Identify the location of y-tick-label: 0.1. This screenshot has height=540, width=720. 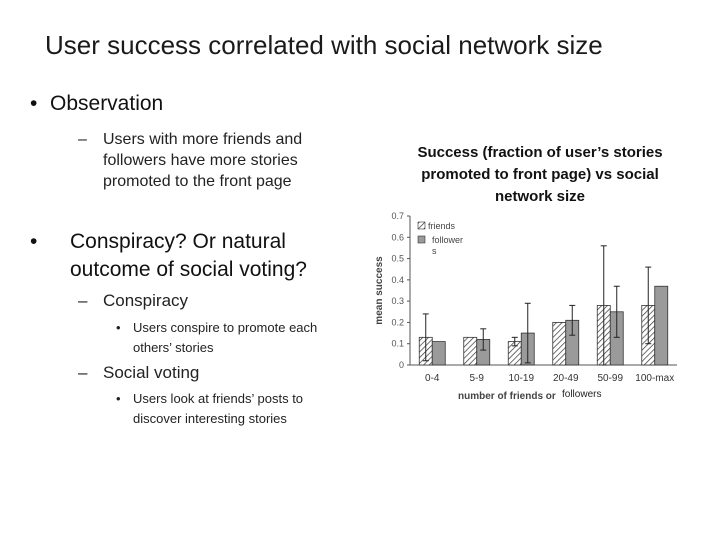
(397, 344).